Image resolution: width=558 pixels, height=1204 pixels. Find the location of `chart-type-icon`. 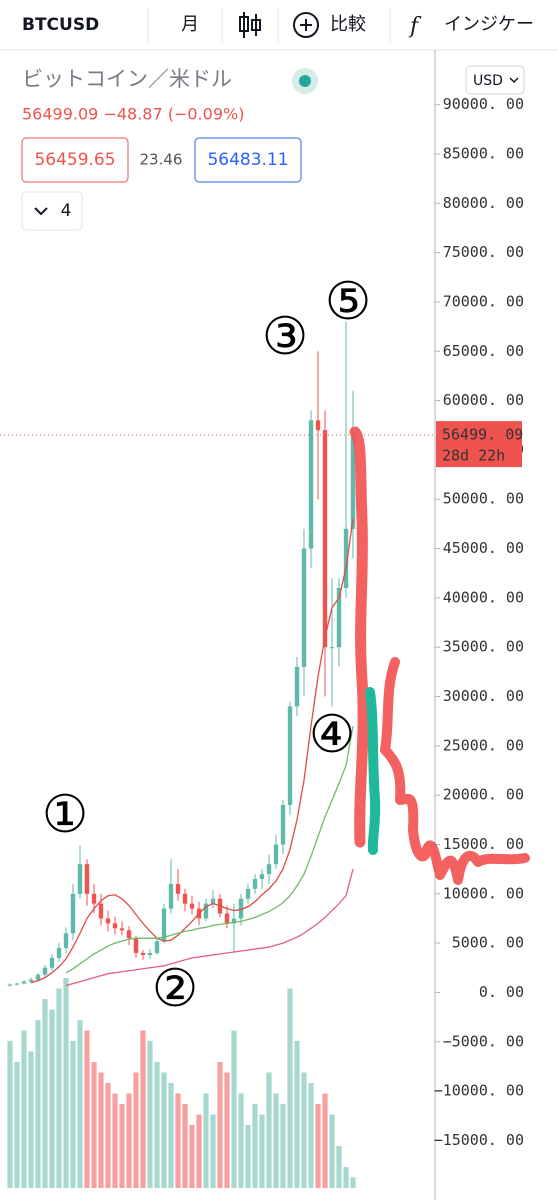

chart-type-icon is located at coordinates (250, 25).